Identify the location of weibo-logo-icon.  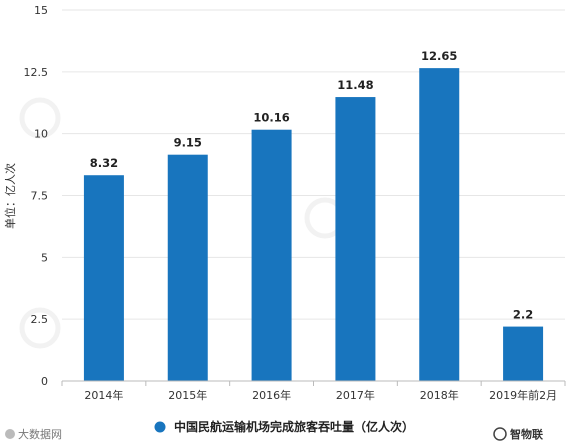
(10, 434).